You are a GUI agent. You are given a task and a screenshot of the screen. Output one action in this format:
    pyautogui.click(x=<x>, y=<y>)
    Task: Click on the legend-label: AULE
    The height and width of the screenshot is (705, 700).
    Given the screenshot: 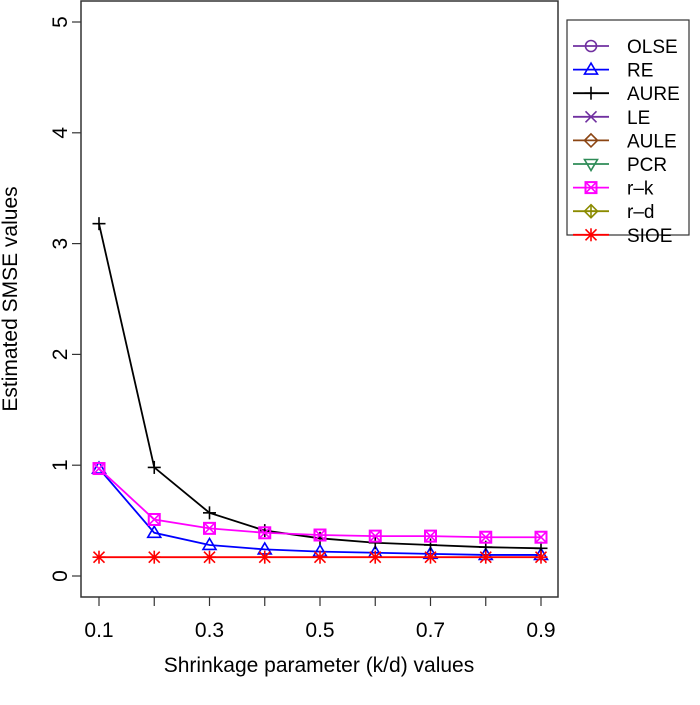 What is the action you would take?
    pyautogui.click(x=652, y=141)
    